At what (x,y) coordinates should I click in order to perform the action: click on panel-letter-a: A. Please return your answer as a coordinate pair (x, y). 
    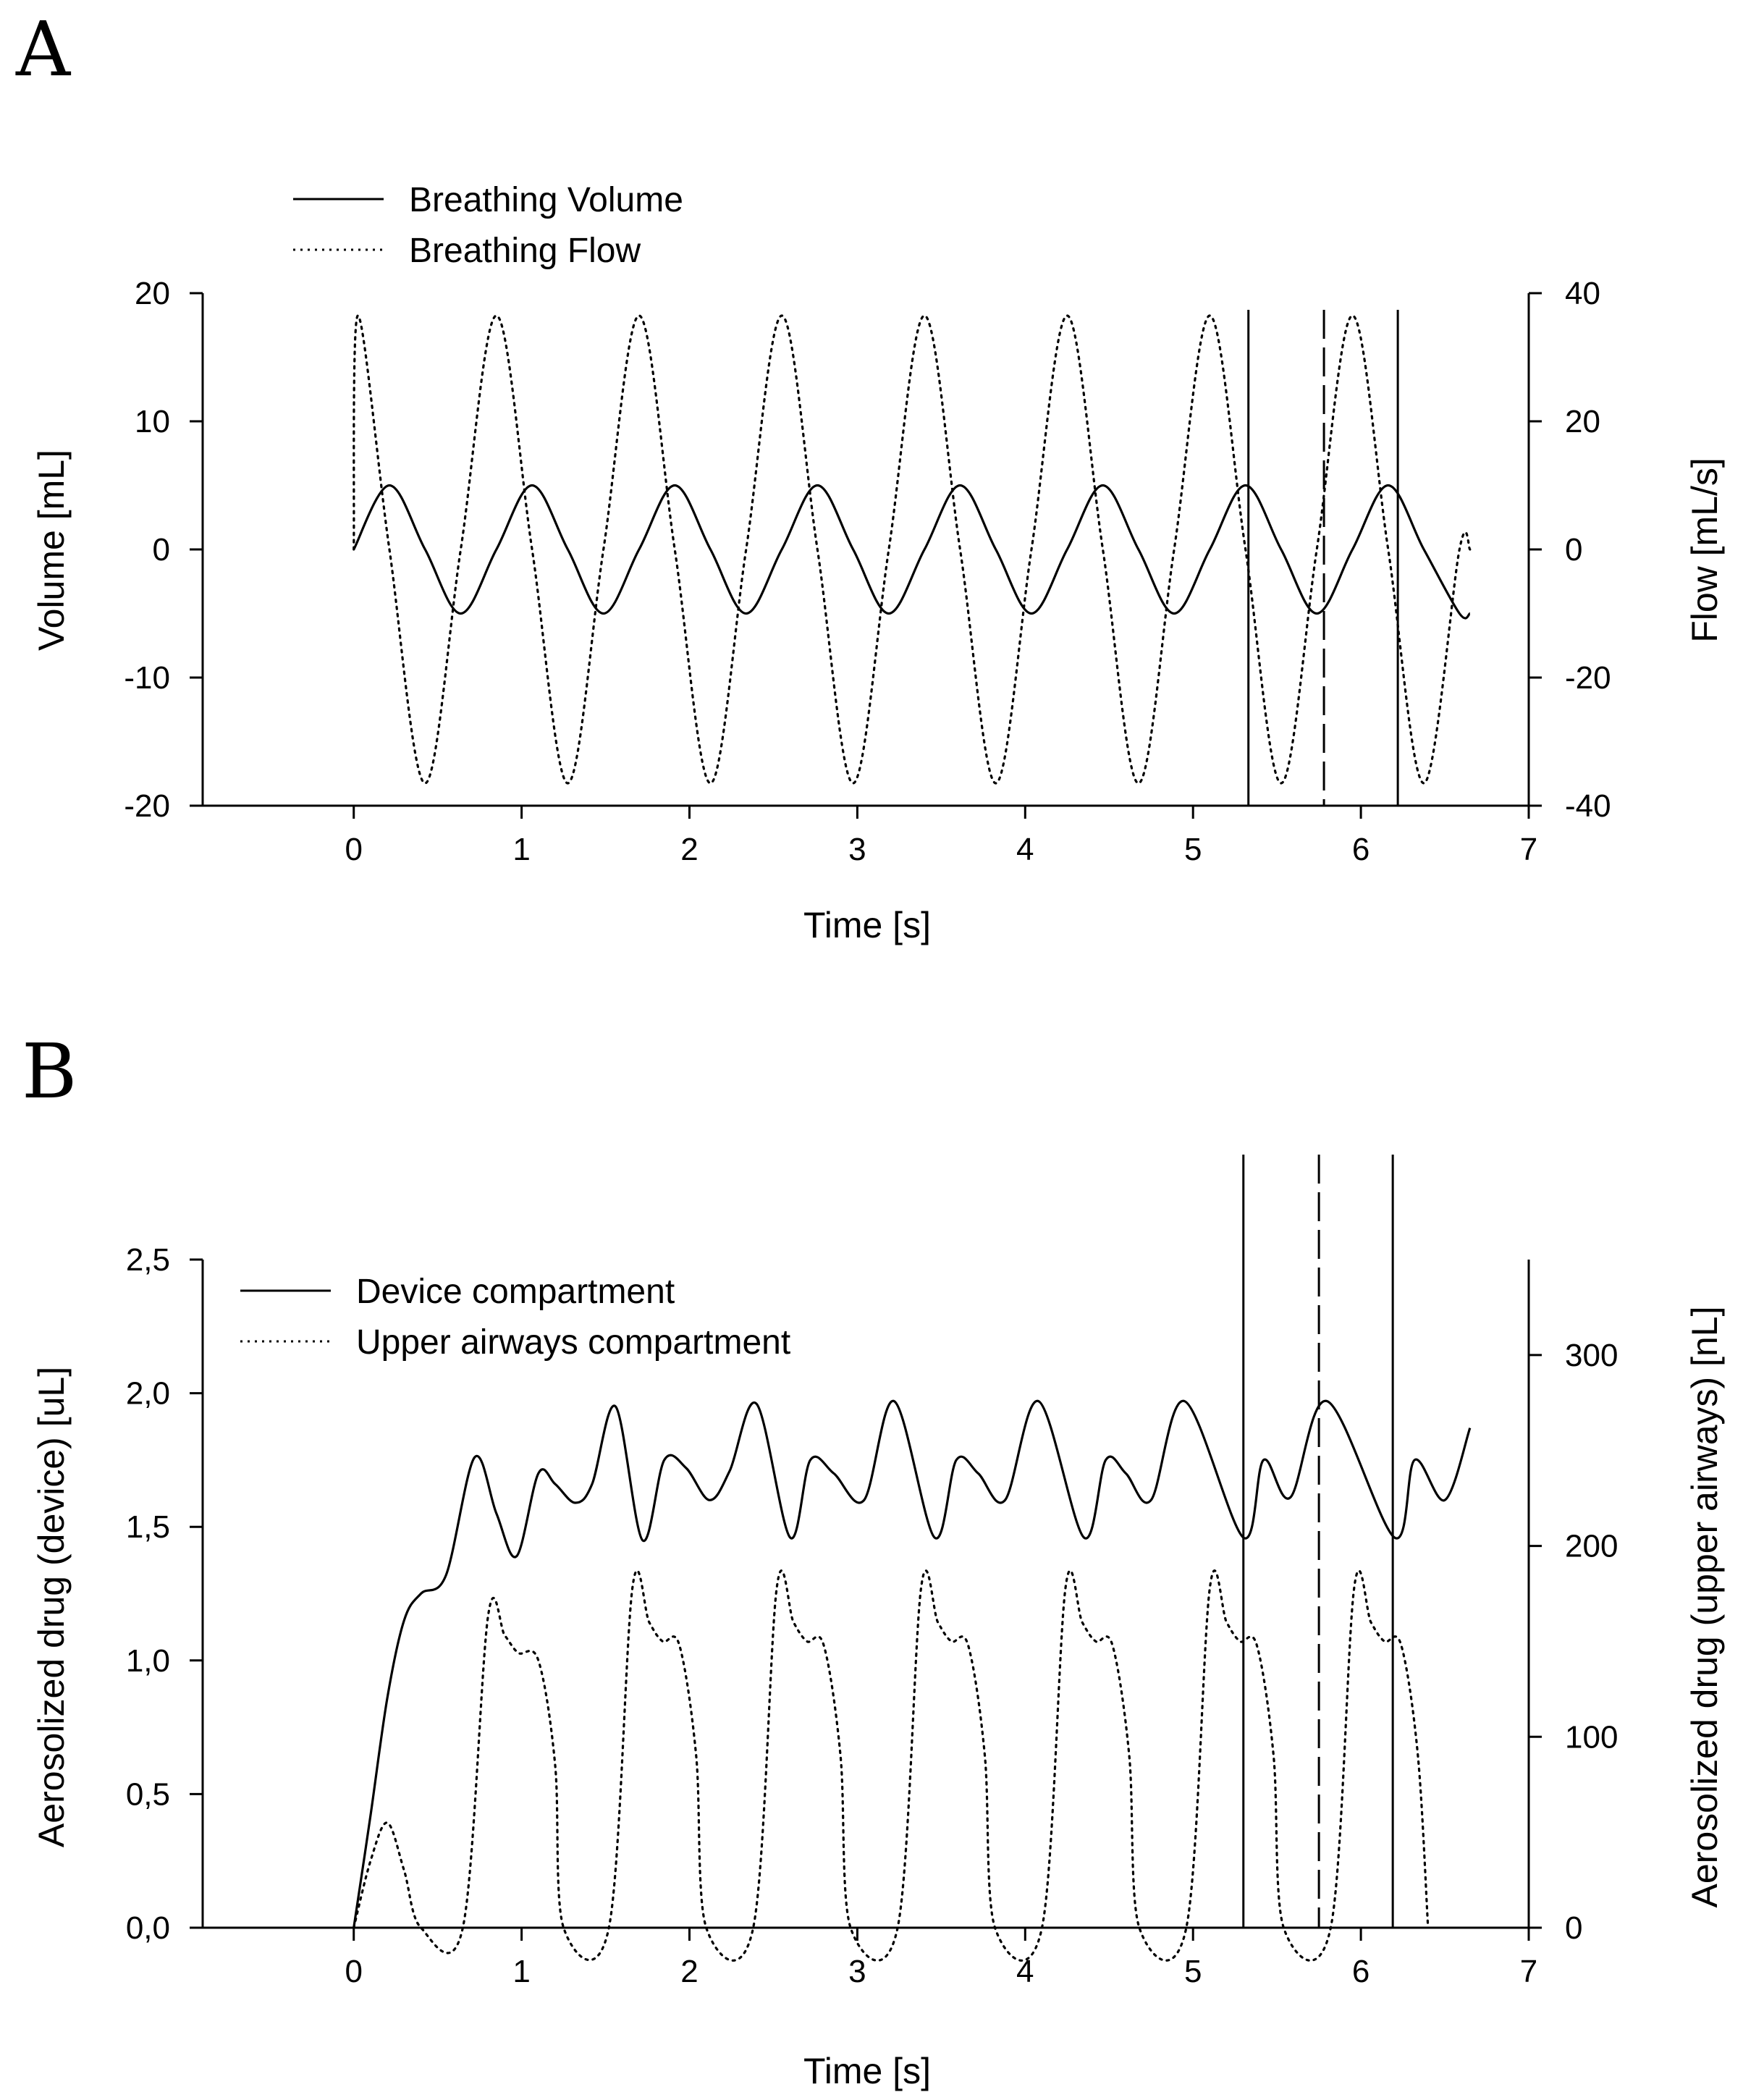
    Looking at the image, I should click on (43, 49).